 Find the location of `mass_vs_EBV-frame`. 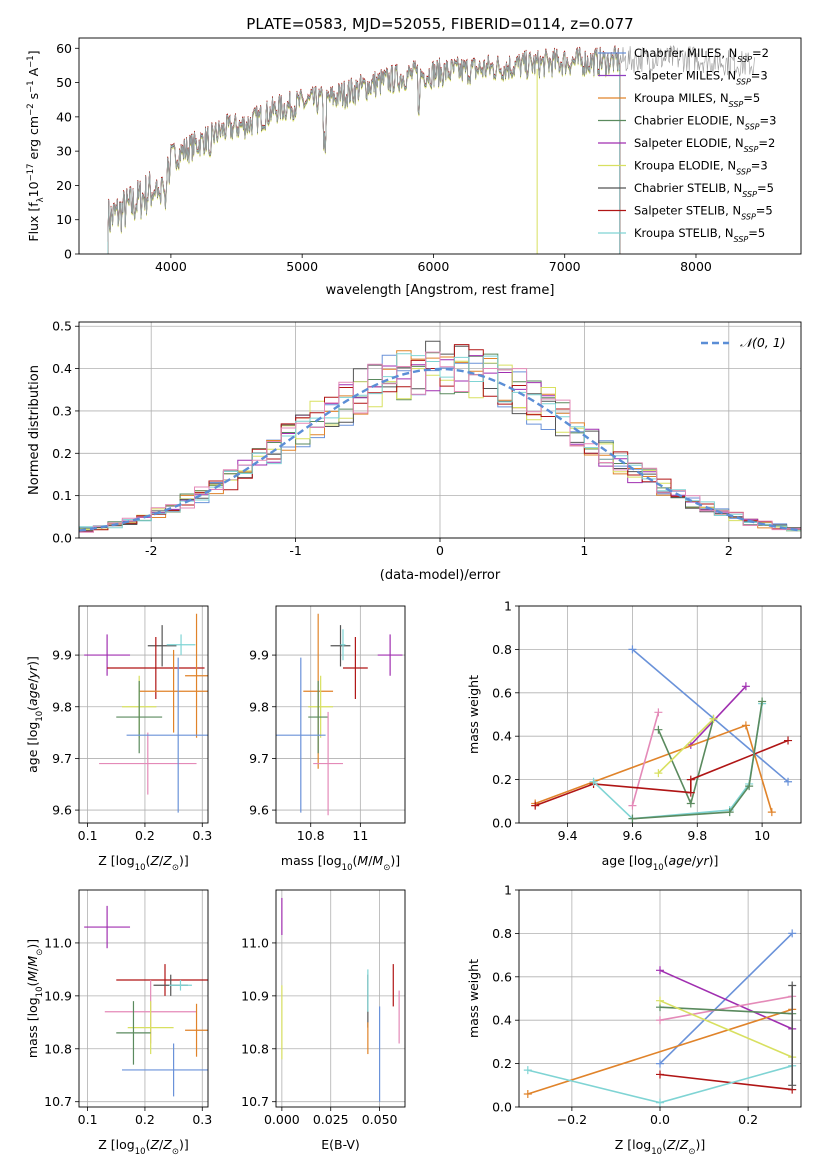

mass_vs_EBV-frame is located at coordinates (340, 998).